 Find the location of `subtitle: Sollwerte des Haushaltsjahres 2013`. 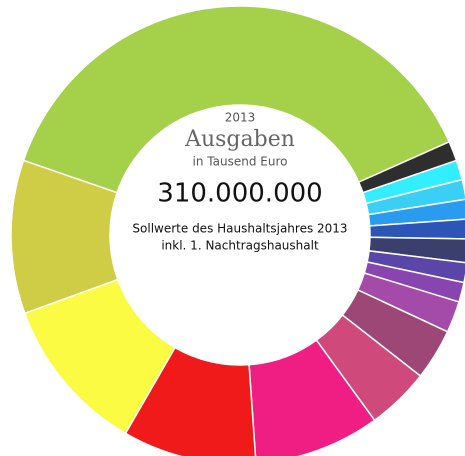

subtitle: Sollwerte des Haushaltsjahres 2013 is located at coordinates (239, 229).